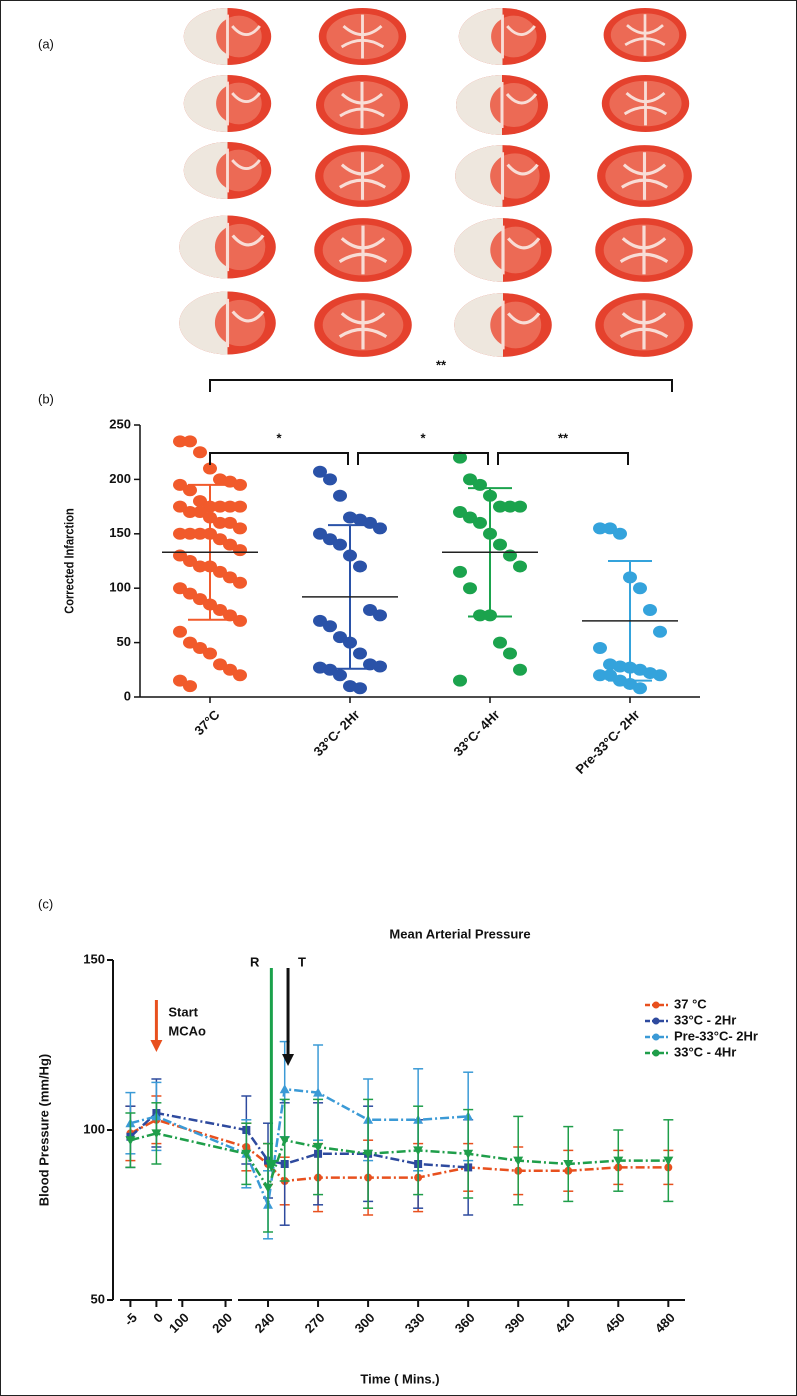 This screenshot has width=797, height=1396. What do you see at coordinates (476, 733) in the screenshot?
I see `x-tick-label: 33°C- 4Hr` at bounding box center [476, 733].